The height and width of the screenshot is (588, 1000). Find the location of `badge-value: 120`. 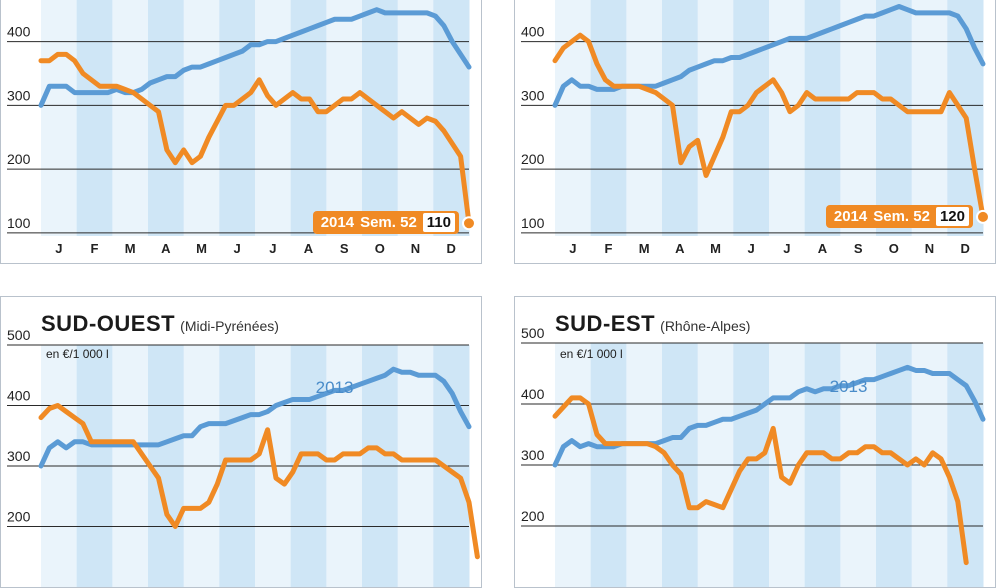

badge-value: 120 is located at coordinates (952, 216).